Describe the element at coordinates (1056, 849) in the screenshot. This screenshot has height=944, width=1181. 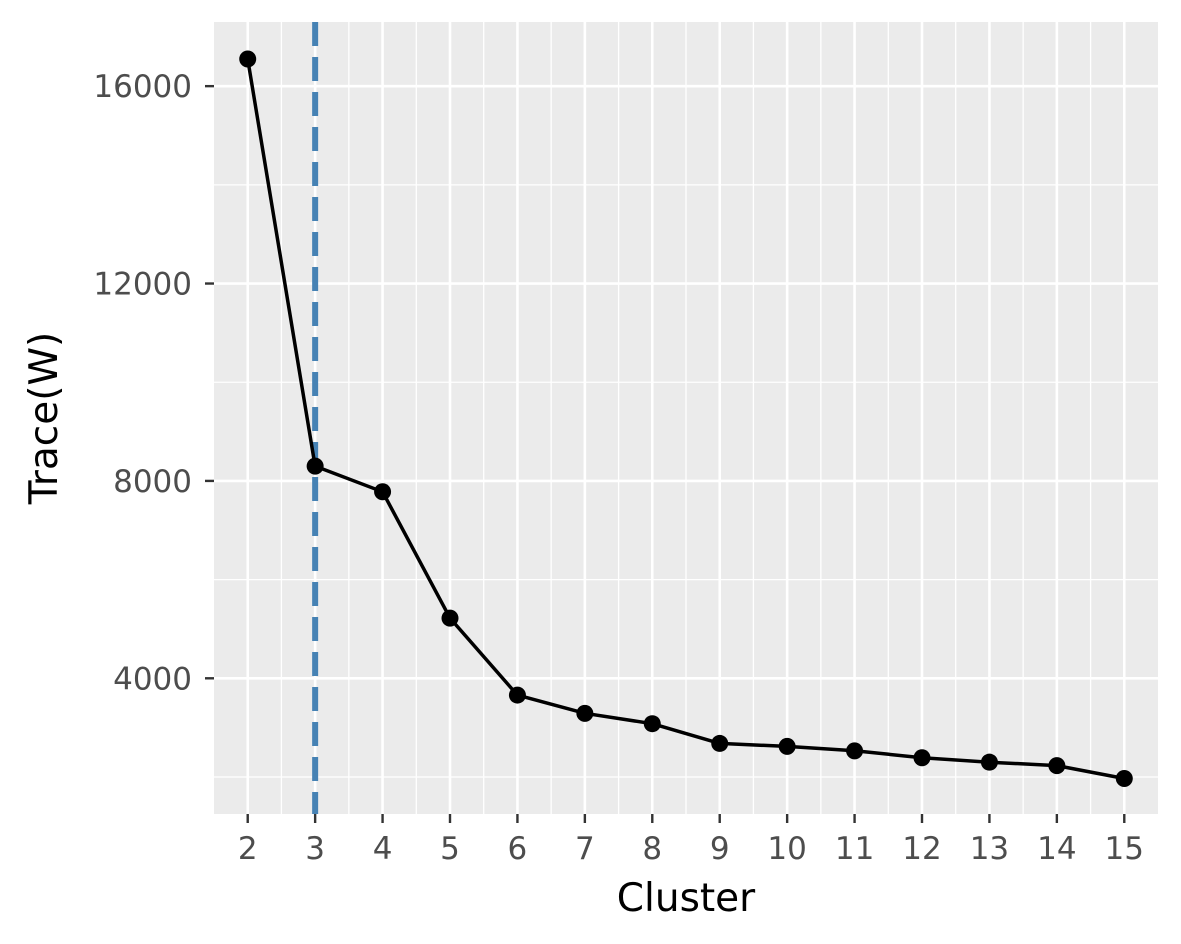
I see `x-tick-label: 14` at that location.